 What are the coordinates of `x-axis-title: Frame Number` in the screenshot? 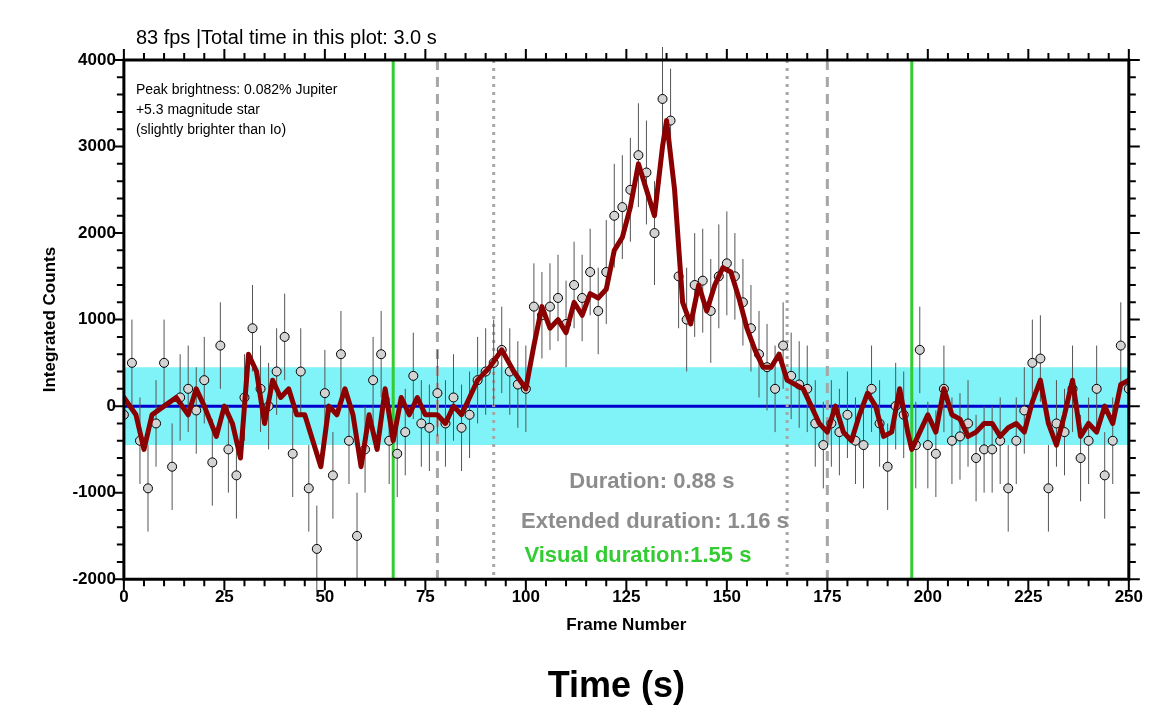 It's located at (626, 625).